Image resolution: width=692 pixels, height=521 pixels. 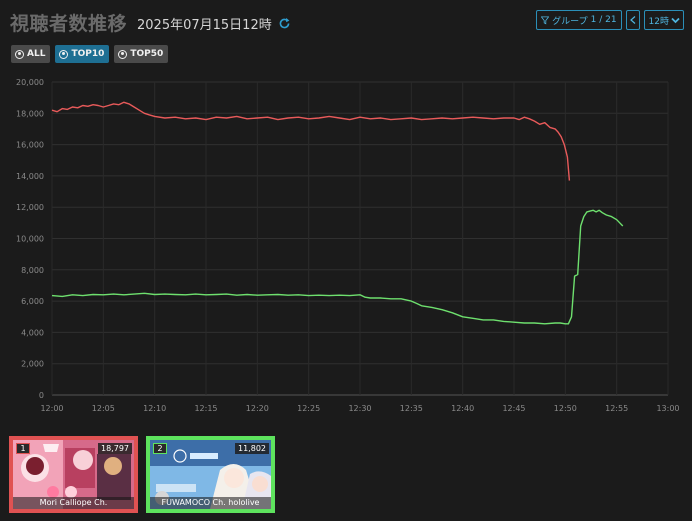 What do you see at coordinates (115, 448) in the screenshot?
I see `viewer-count: 18,797` at bounding box center [115, 448].